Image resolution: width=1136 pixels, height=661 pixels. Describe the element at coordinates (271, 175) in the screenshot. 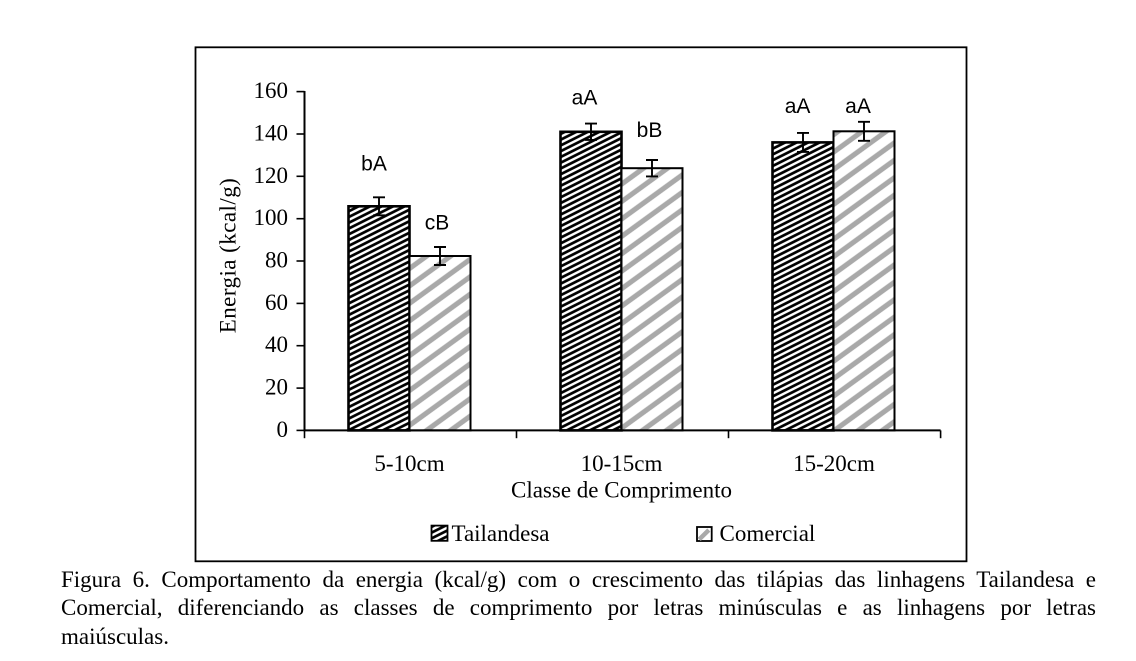

I see `svg-text: 120` at that location.